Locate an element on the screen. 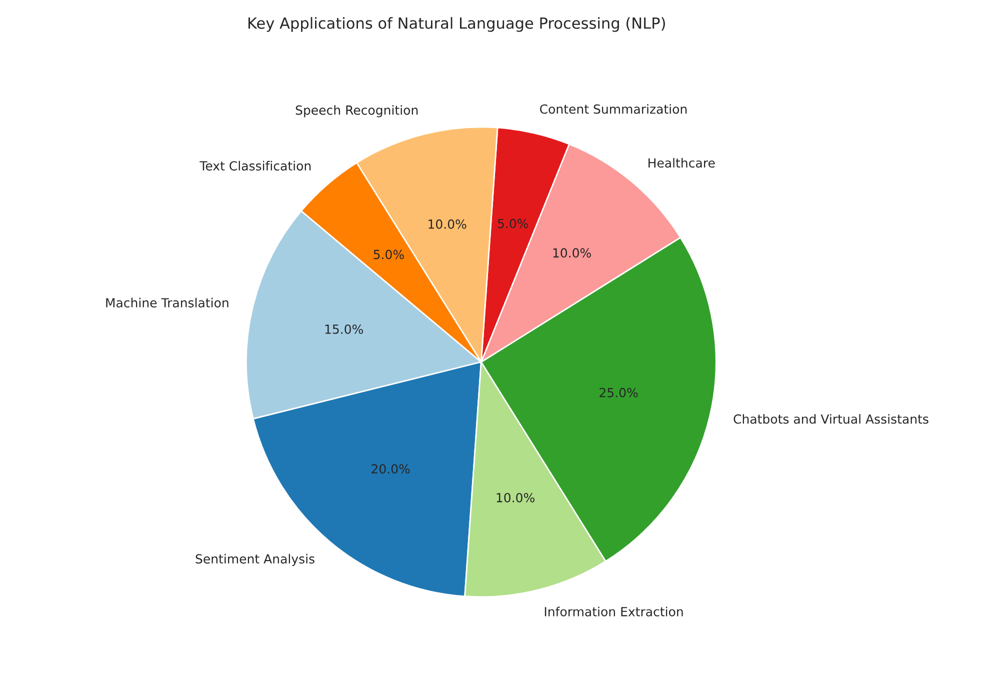  data-label: 25.0% is located at coordinates (619, 393).